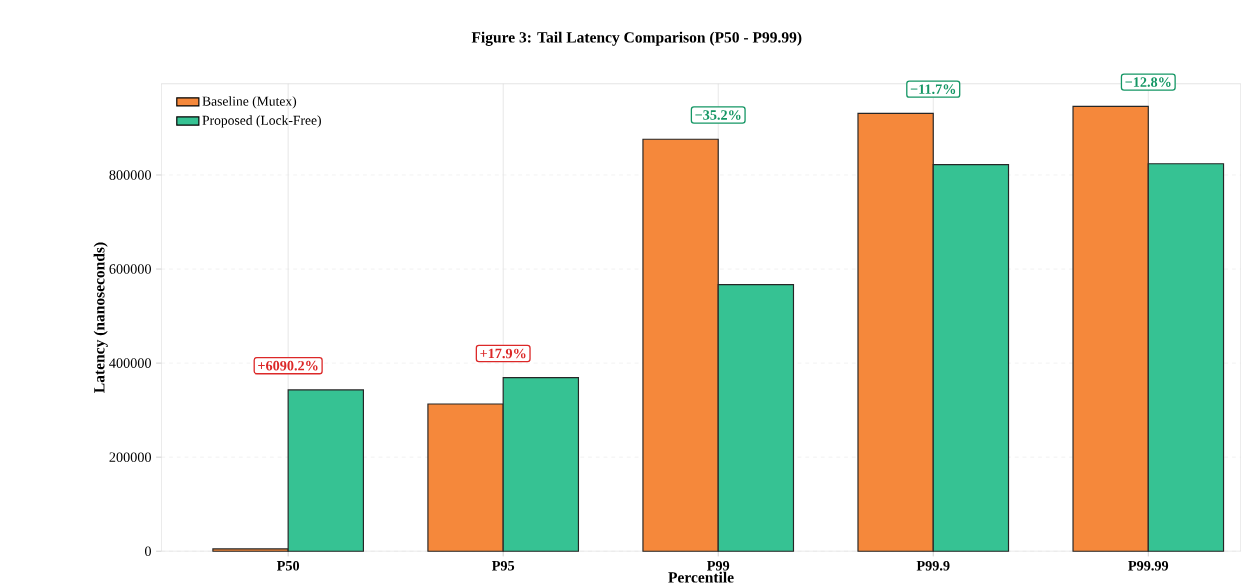 The width and height of the screenshot is (1241, 587). I want to click on x-tick-label: P99.99, so click(1148, 566).